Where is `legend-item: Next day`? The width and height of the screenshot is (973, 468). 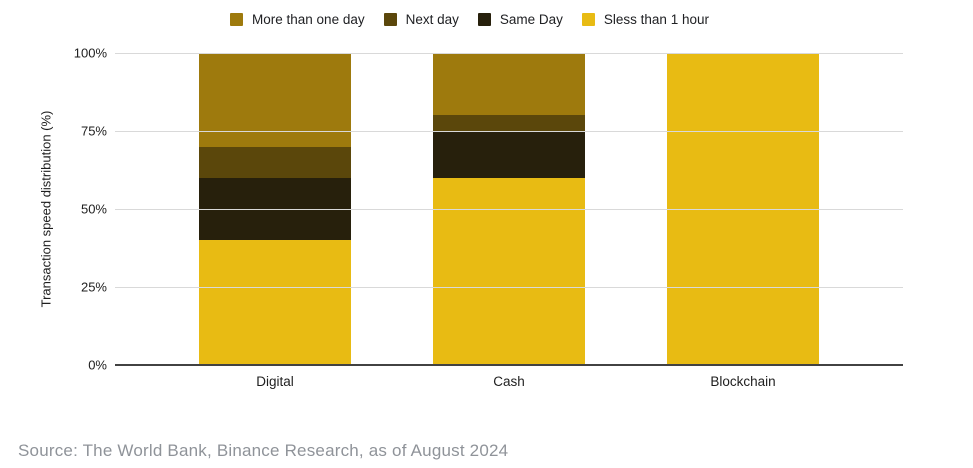 legend-item: Next day is located at coordinates (421, 19).